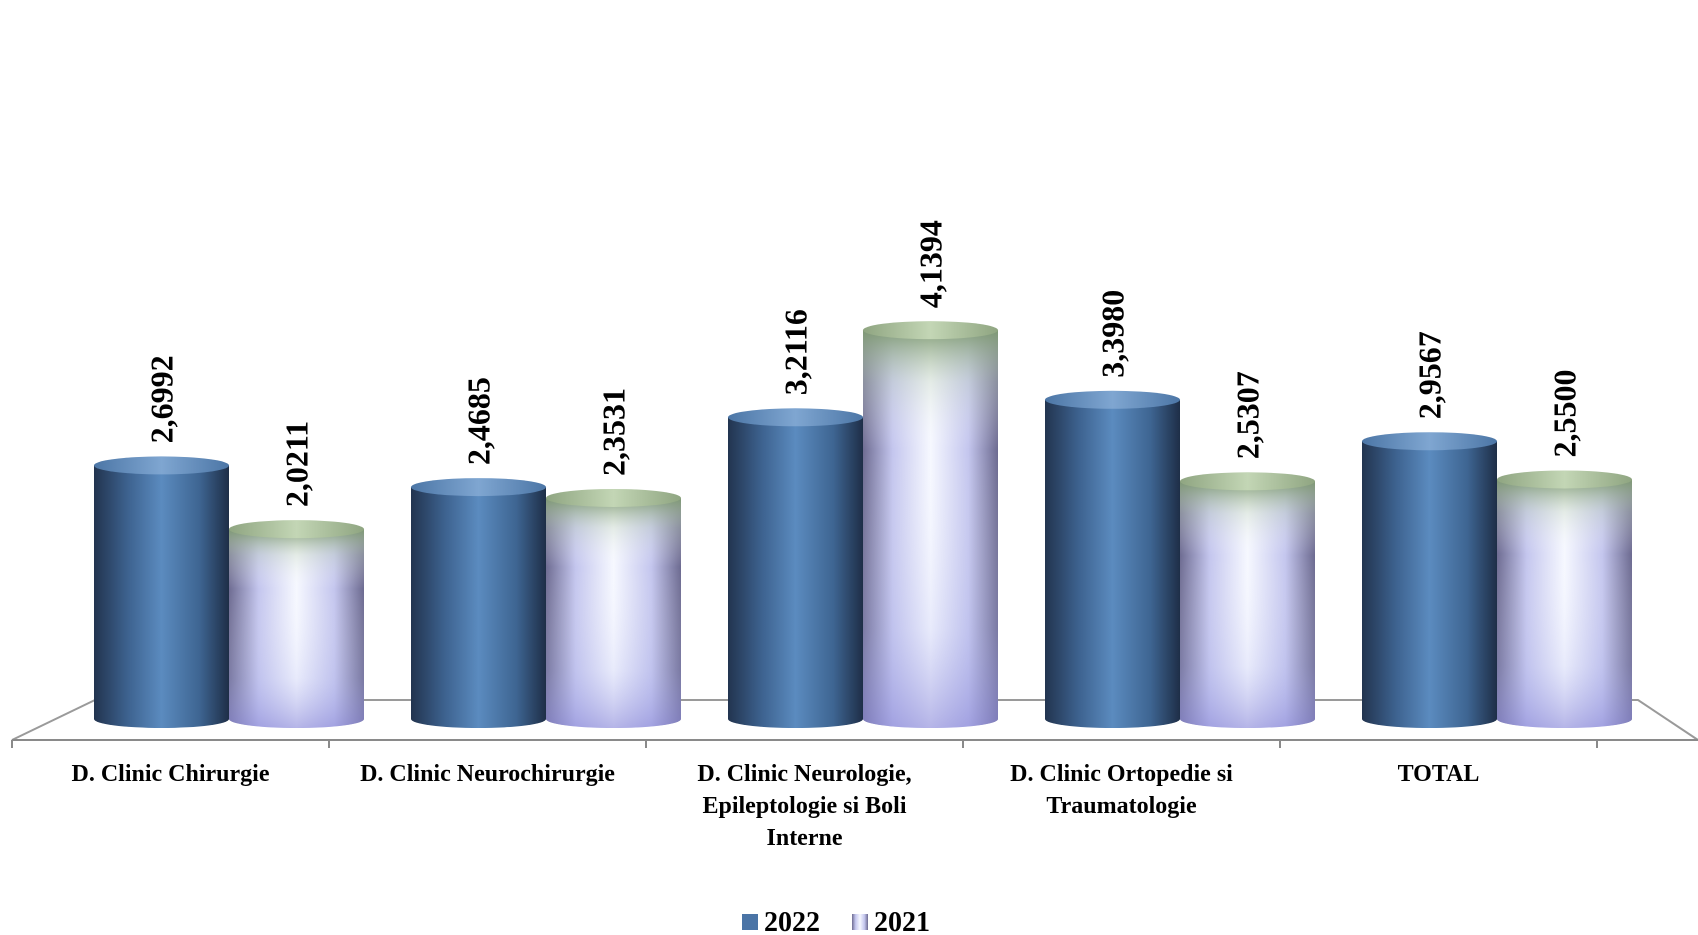 The height and width of the screenshot is (935, 1698). What do you see at coordinates (614, 432) in the screenshot?
I see `data-label-2021-1: 2,3531` at bounding box center [614, 432].